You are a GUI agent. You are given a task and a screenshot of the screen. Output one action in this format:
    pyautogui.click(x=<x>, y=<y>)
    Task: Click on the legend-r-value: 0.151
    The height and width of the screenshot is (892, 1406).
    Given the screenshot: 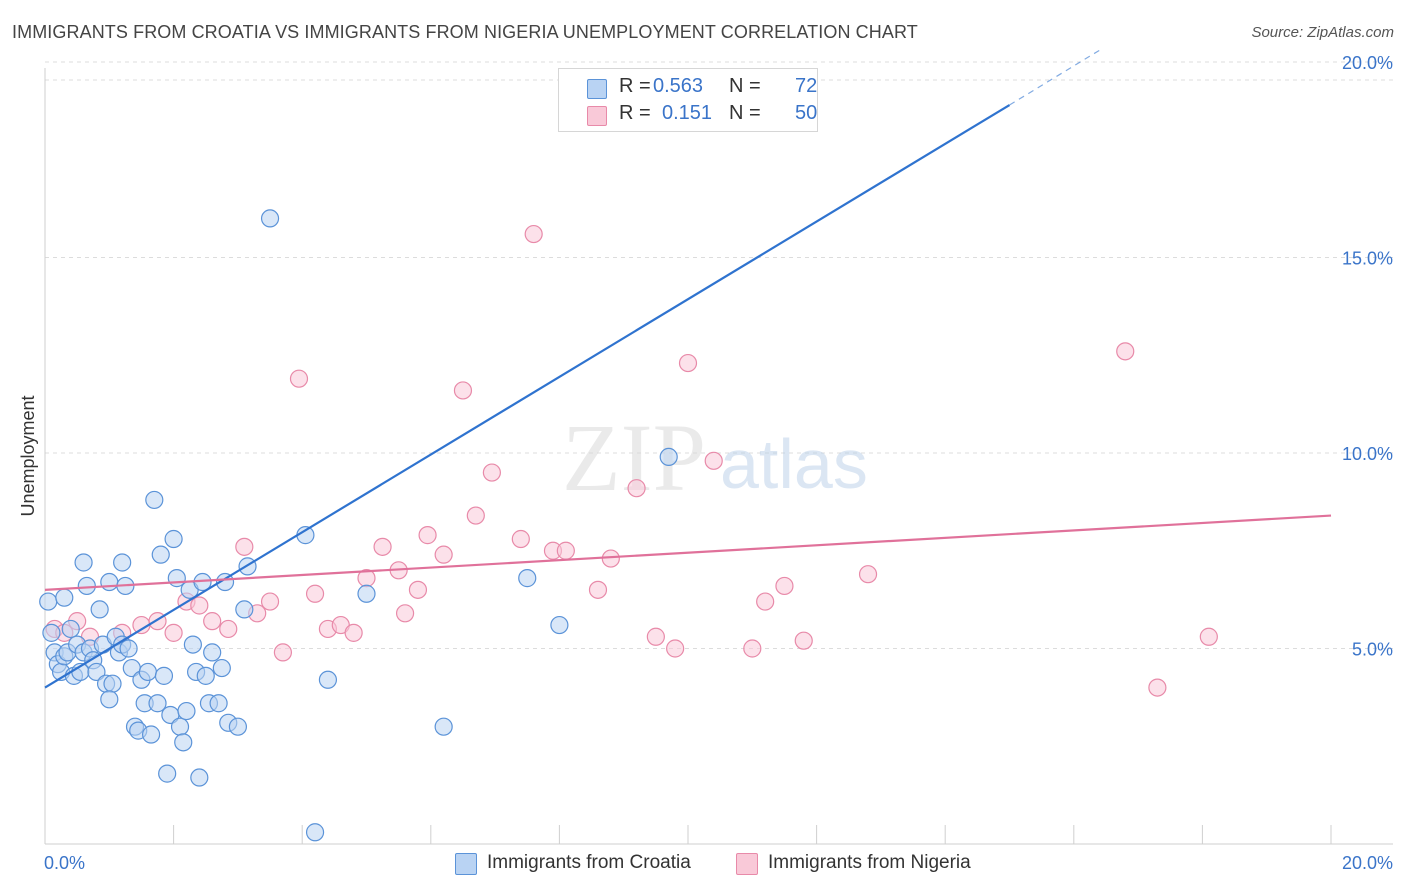 What is the action you would take?
    pyautogui.click(x=687, y=113)
    